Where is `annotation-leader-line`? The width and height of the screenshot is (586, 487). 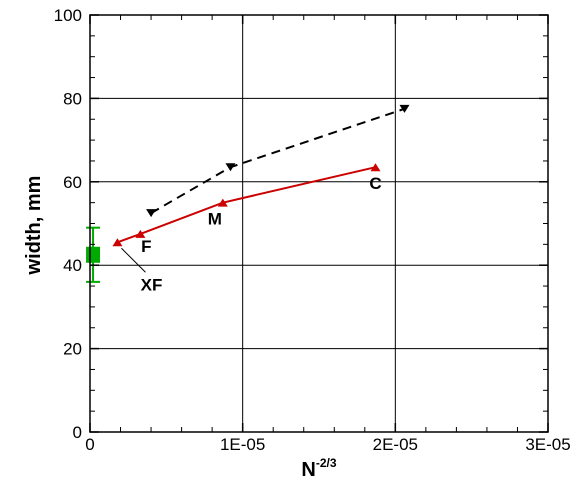
annotation-leader-line is located at coordinates (133, 260).